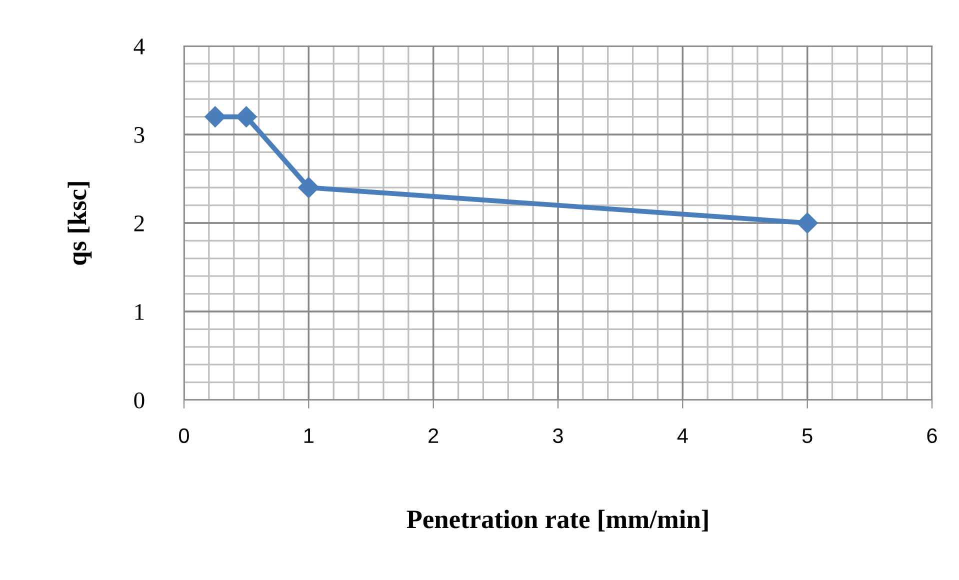  What do you see at coordinates (139, 400) in the screenshot?
I see `y-tick-label: 0` at bounding box center [139, 400].